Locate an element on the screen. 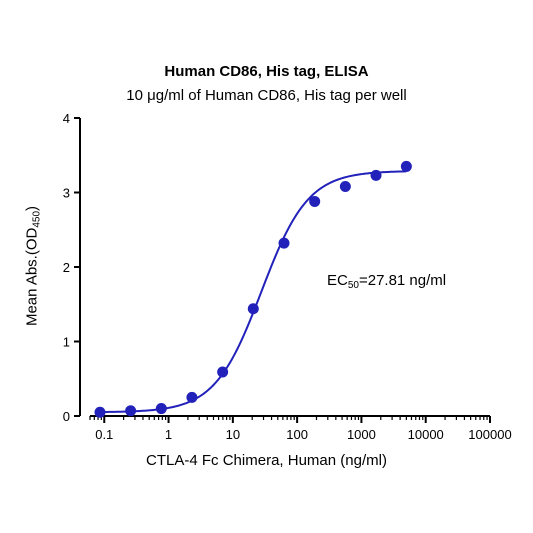 Image resolution: width=533 pixels, height=533 pixels. x-tick-label: 10000 is located at coordinates (426, 434).